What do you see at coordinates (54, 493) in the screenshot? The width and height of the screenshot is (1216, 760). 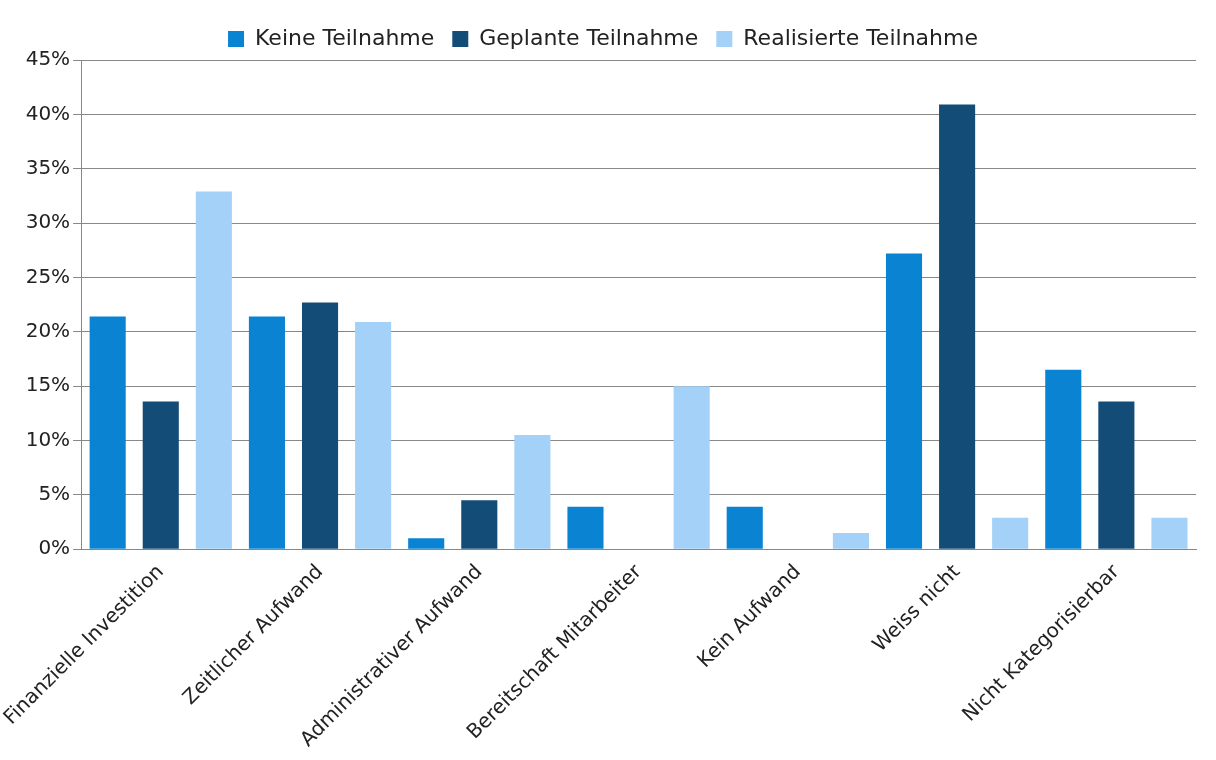 I see `y-tick-label: 5%` at bounding box center [54, 493].